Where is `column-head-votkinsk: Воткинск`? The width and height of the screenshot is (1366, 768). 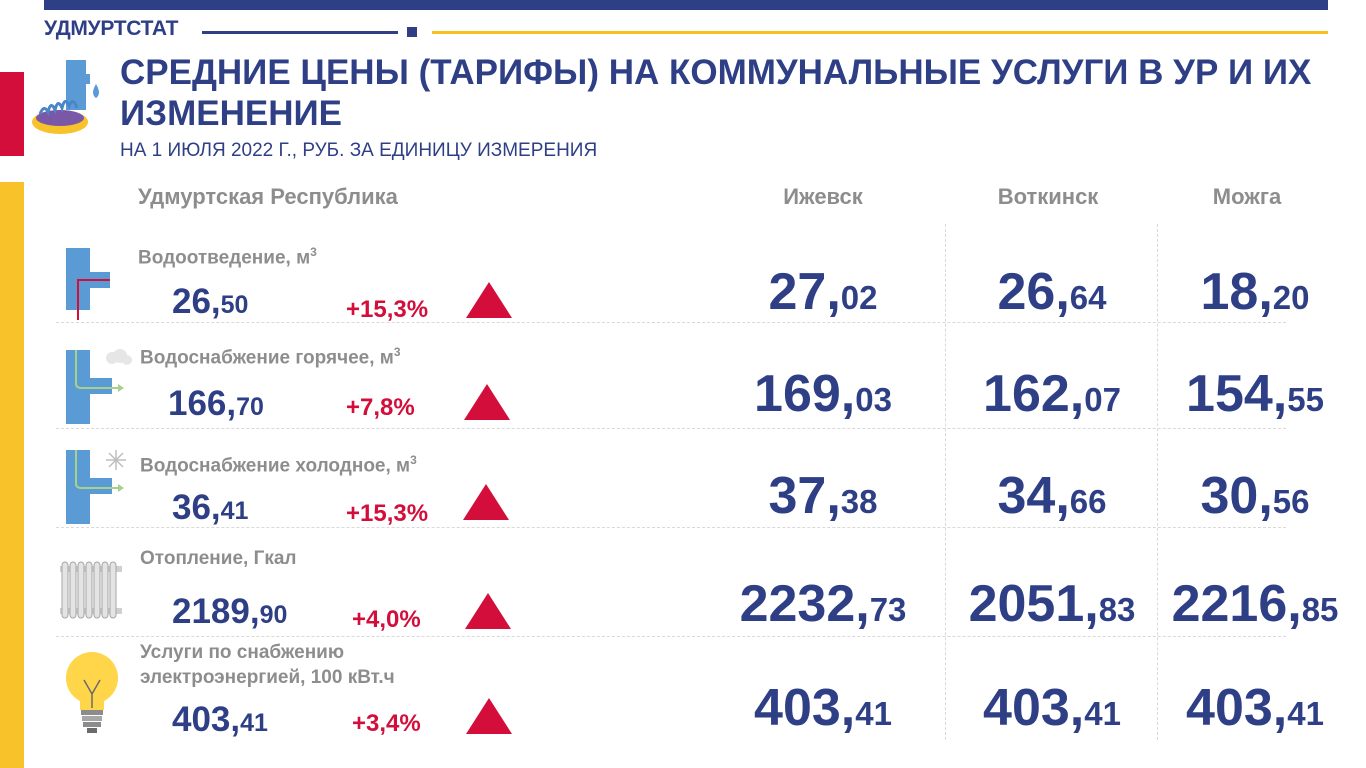 column-head-votkinsk: Воткинск is located at coordinates (1048, 196).